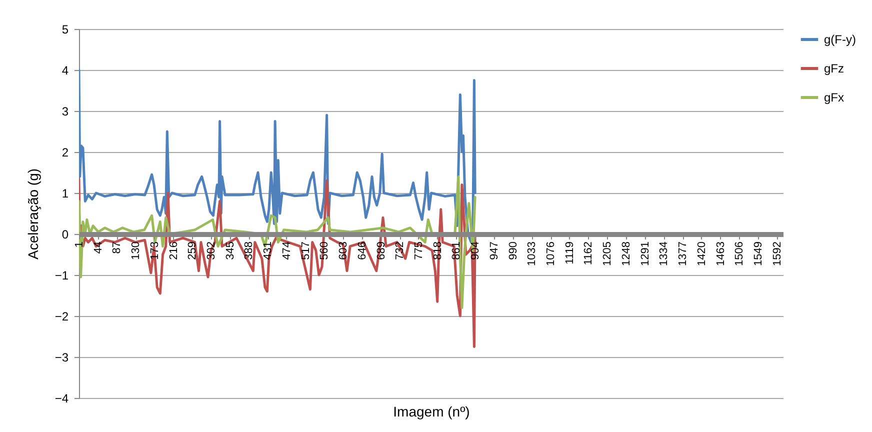 This screenshot has width=872, height=432. Describe the element at coordinates (381, 251) in the screenshot. I see `x-tick-label: 689` at that location.